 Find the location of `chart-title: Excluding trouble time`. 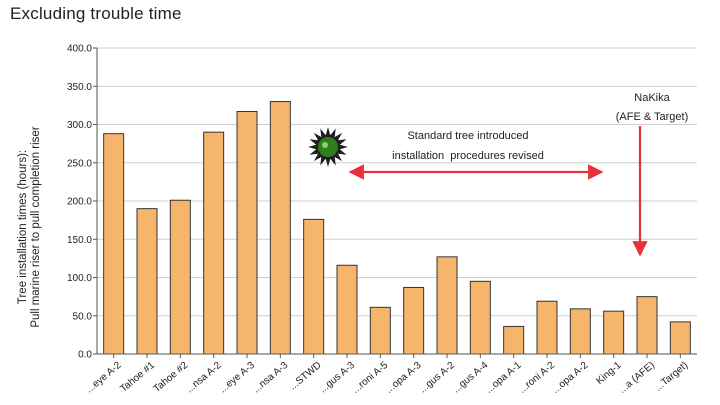

chart-title: Excluding trouble time is located at coordinates (96, 13).